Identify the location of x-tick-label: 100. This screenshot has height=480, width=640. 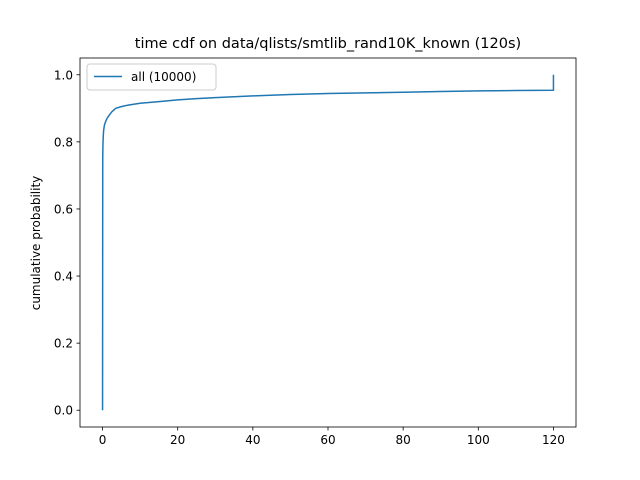
(478, 440).